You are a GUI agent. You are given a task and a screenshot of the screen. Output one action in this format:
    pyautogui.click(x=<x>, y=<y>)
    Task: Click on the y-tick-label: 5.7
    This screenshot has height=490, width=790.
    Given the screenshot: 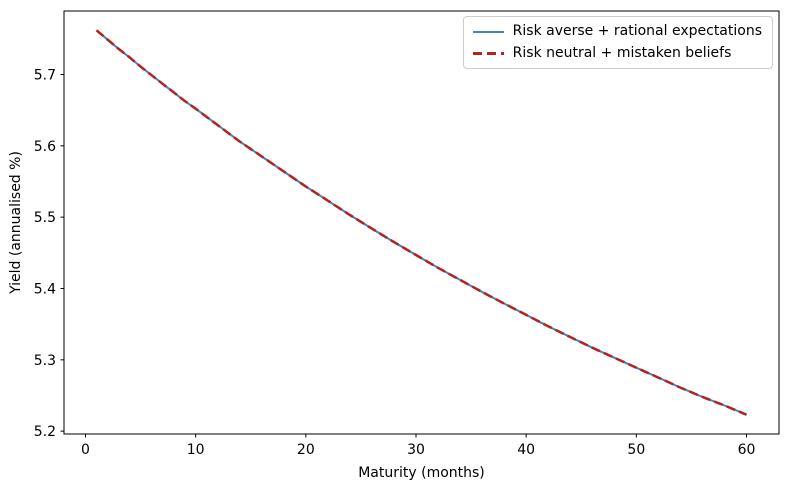 What is the action you would take?
    pyautogui.click(x=45, y=75)
    